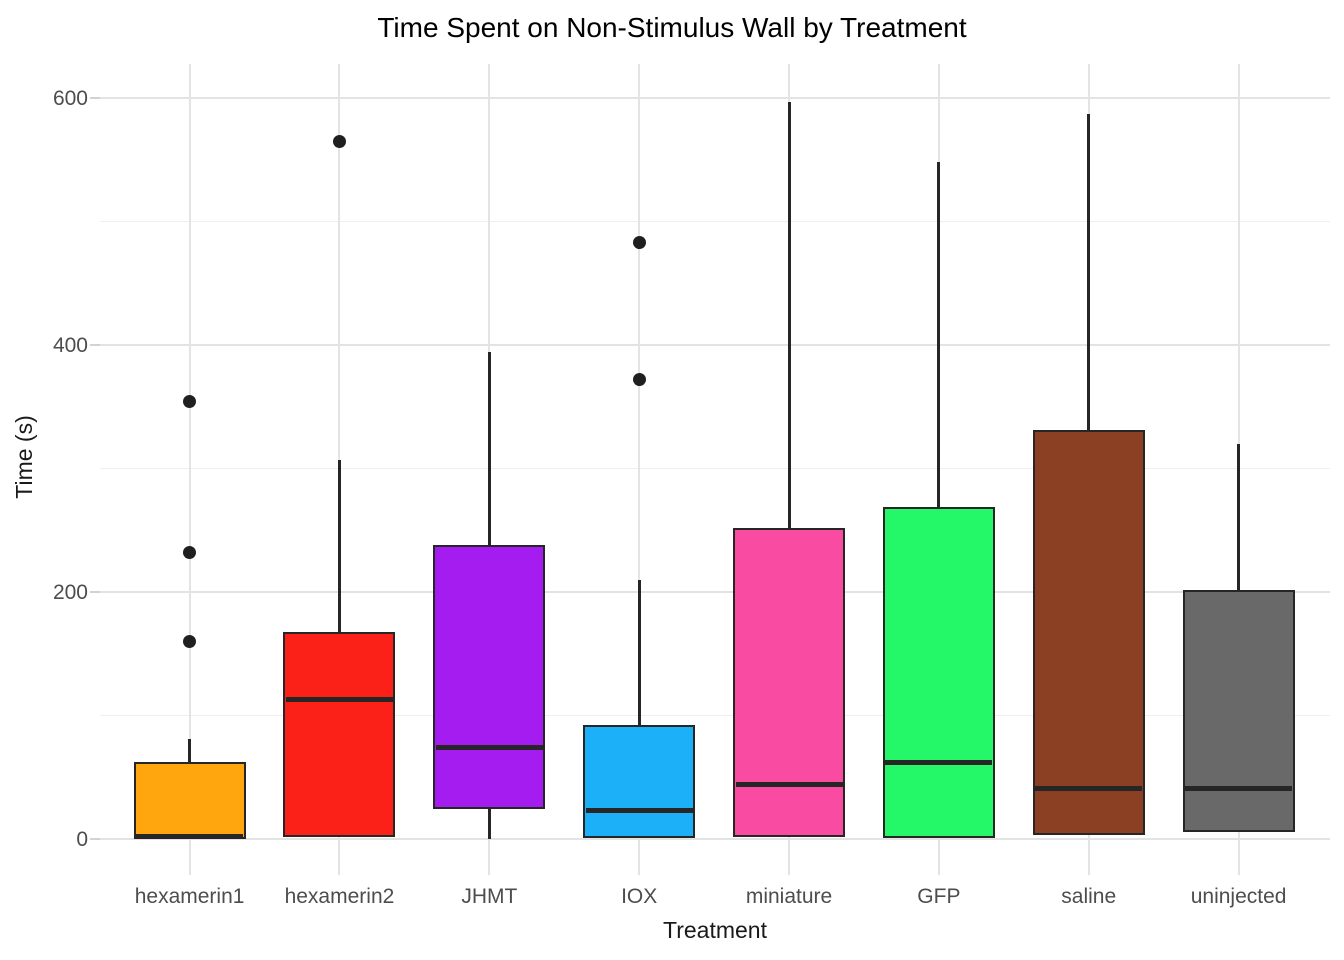 The image size is (1344, 960). What do you see at coordinates (70, 98) in the screenshot?
I see `y-tick-label: 600` at bounding box center [70, 98].